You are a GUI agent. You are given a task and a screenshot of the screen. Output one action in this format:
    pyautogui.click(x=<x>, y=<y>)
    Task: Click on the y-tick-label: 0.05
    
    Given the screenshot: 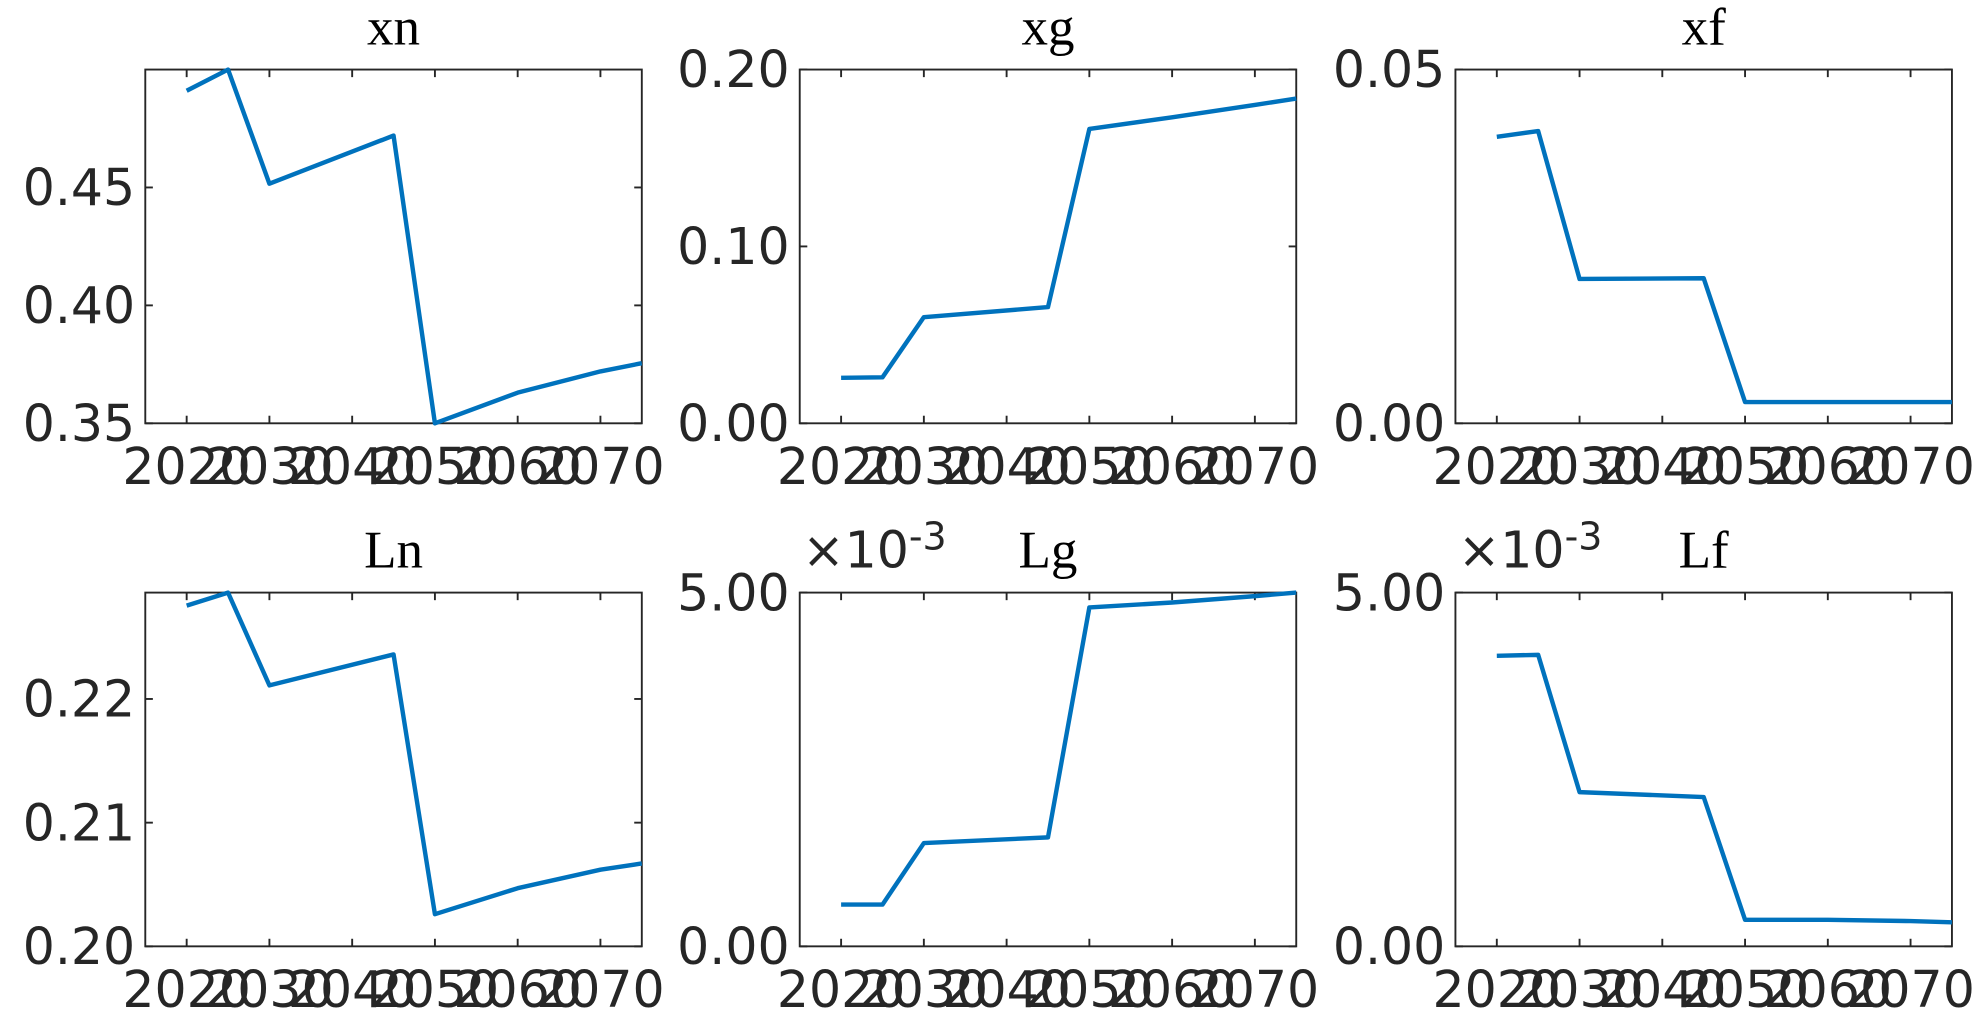 What is the action you would take?
    pyautogui.click(x=1389, y=69)
    